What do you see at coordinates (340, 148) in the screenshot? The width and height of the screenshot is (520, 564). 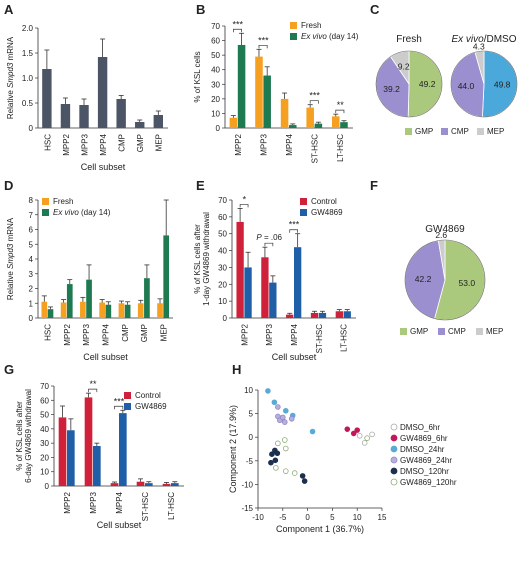 I see `x-tick-label: LT-HSC` at bounding box center [340, 148].